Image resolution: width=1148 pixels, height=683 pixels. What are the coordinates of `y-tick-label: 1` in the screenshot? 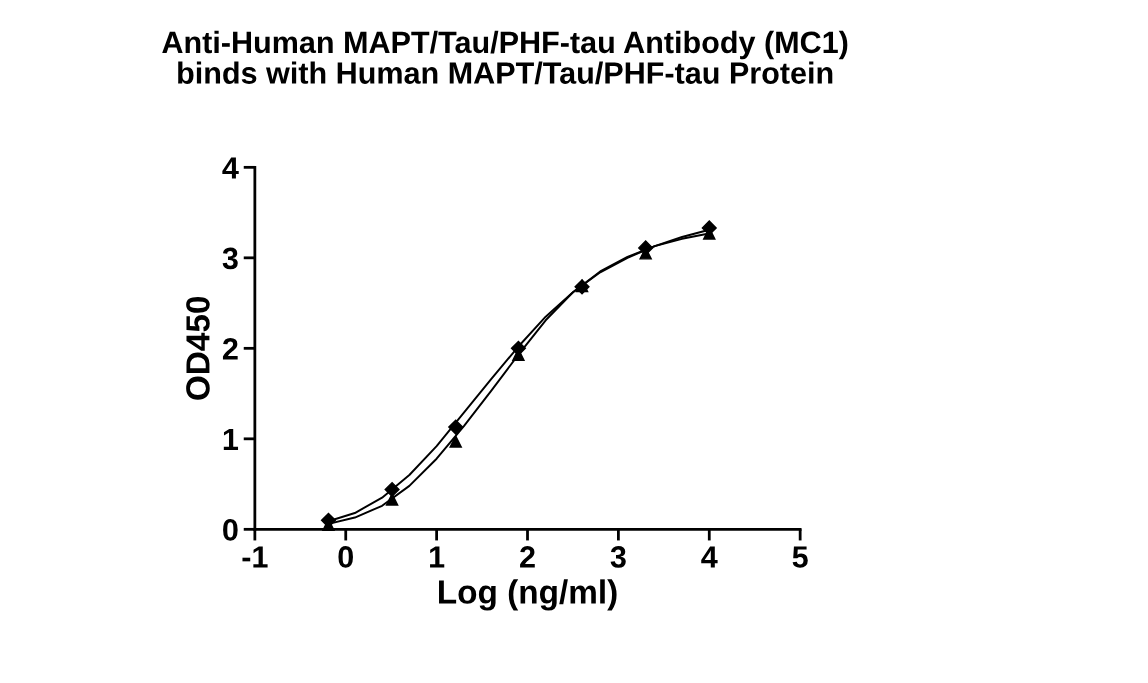 It's located at (231, 439).